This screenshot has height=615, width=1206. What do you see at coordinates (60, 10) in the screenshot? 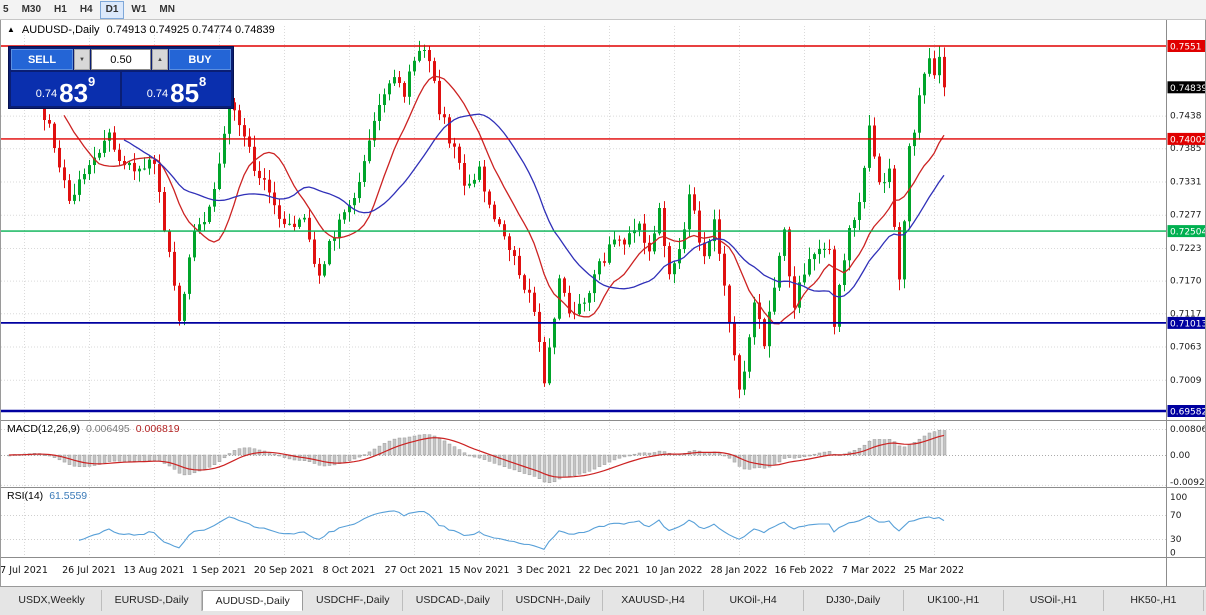
I see `timeframe-button-h1: H1` at bounding box center [60, 10].